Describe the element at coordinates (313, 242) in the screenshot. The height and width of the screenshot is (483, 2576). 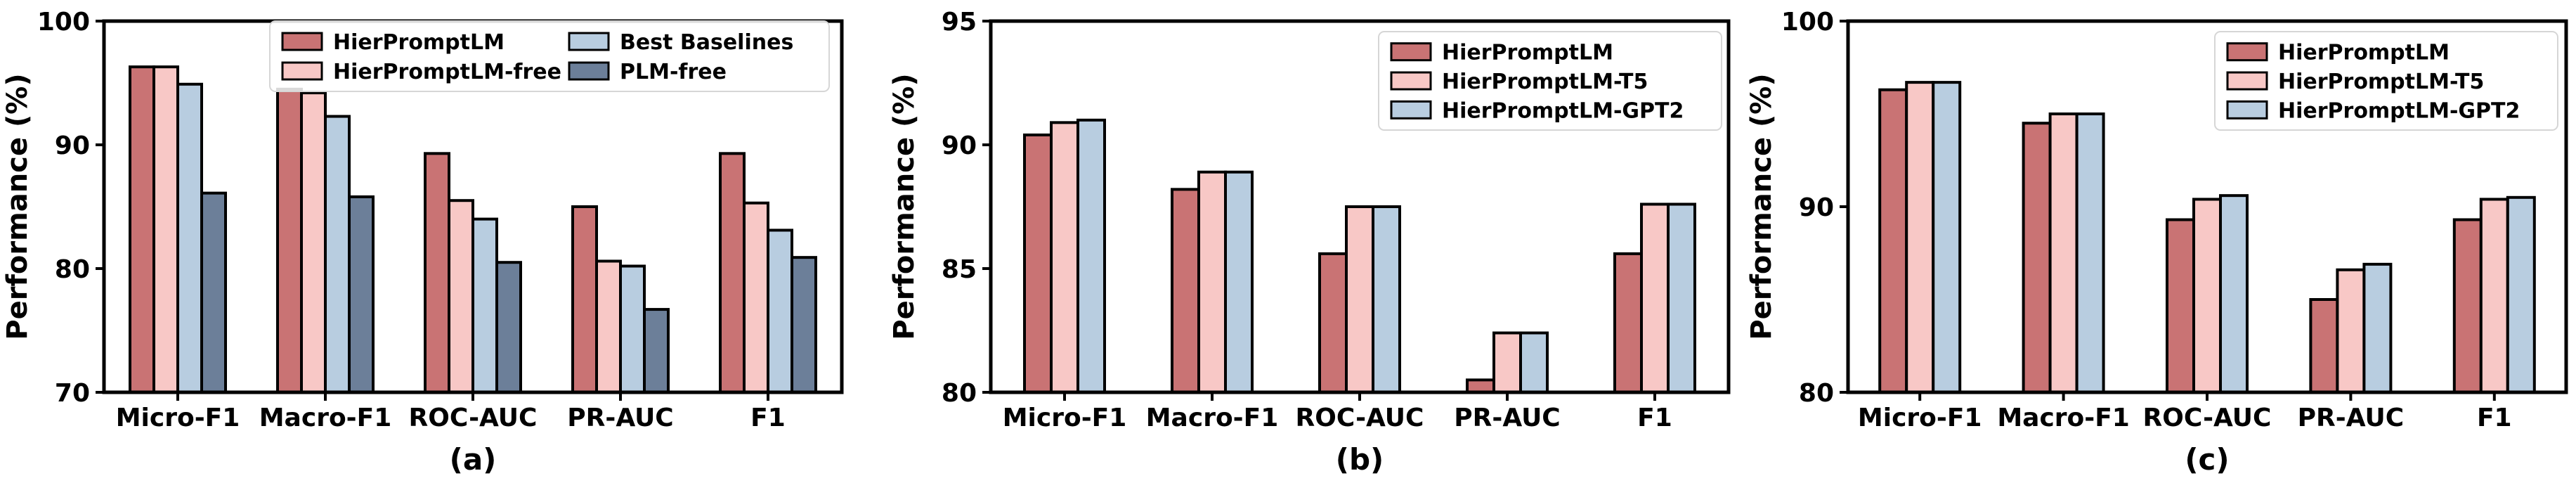
I see `bar-hierpromptlm-free-macro-f1` at that location.